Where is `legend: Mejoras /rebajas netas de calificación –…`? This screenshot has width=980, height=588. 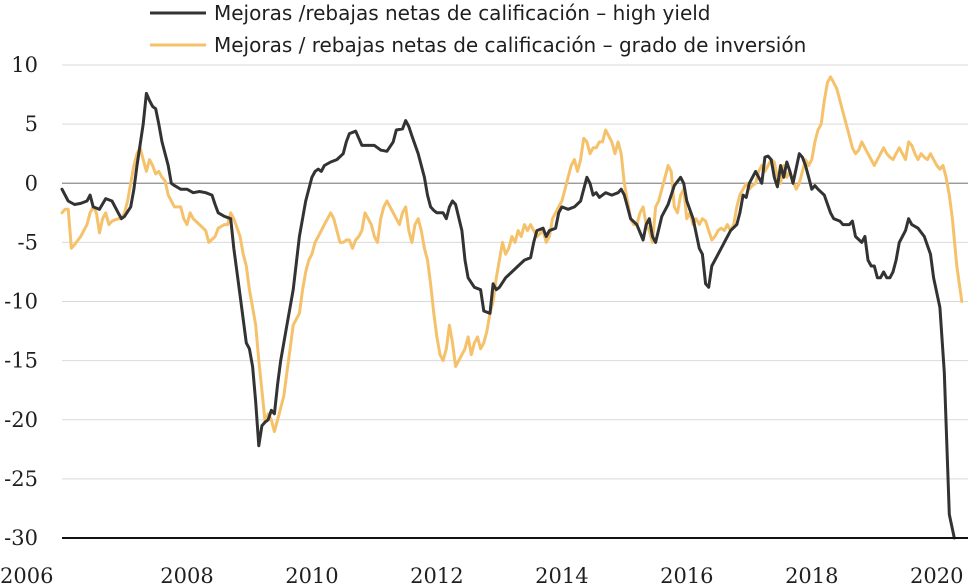 legend: Mejoras /rebajas netas de calificación –… is located at coordinates (478, 29).